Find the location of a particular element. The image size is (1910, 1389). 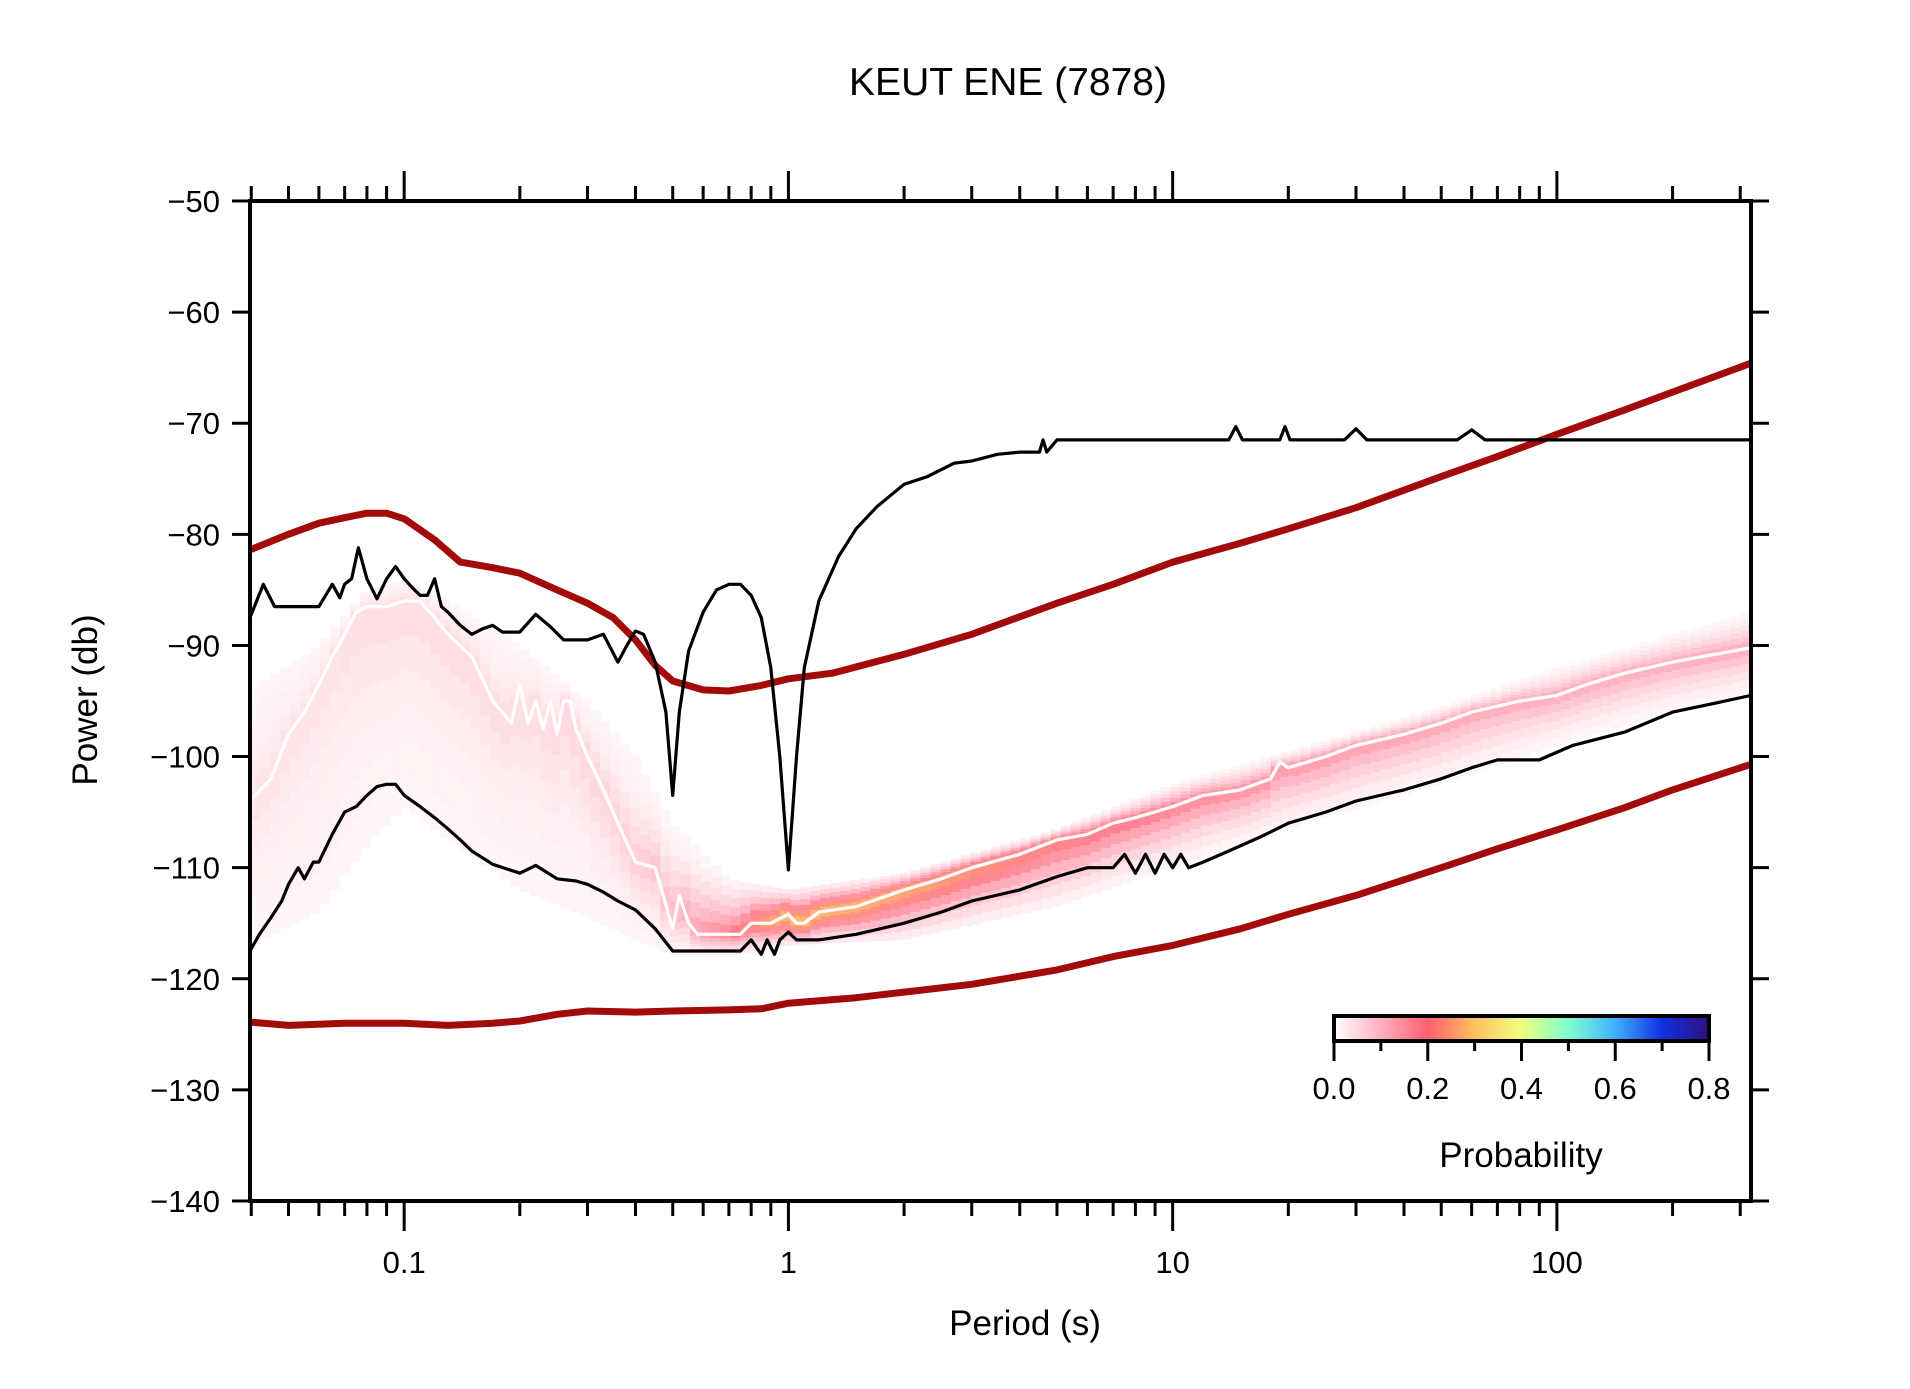

y-tick-label: −120 is located at coordinates (185, 979).